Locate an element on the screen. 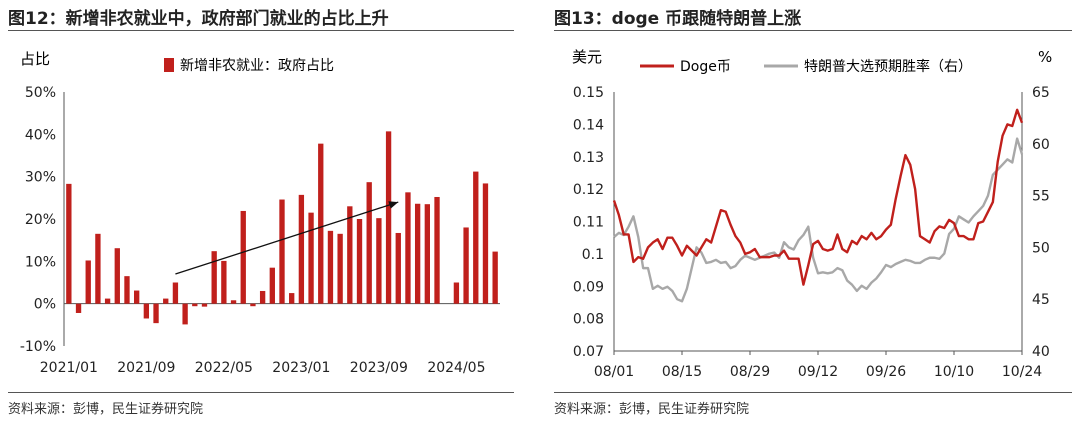 This screenshot has width=1080, height=424. left-x-tick-label: 2021/01 is located at coordinates (69, 368).